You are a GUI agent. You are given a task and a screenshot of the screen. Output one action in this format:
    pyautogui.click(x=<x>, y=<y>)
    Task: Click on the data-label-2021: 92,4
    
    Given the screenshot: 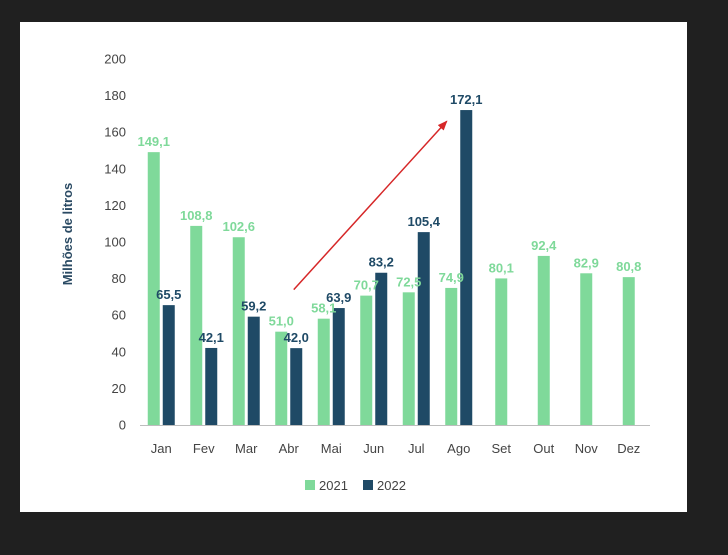 What is the action you would take?
    pyautogui.click(x=544, y=245)
    